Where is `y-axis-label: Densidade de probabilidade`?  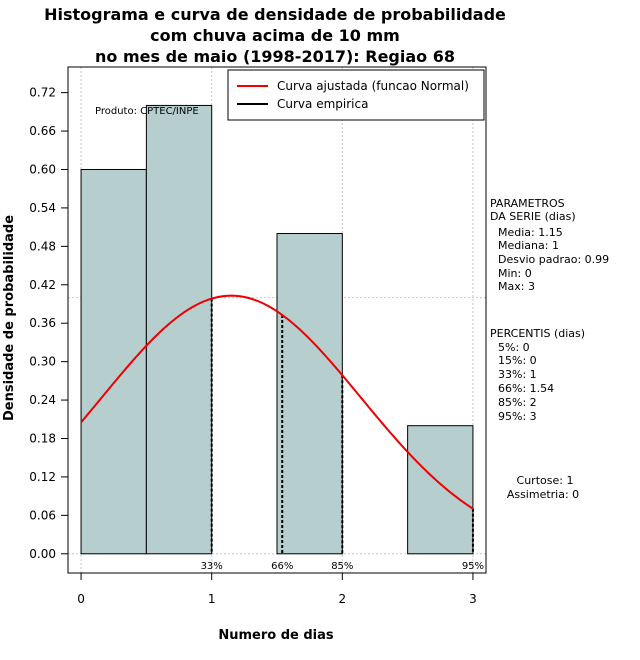
y-axis-label: Densidade de probabilidade is located at coordinates (9, 318).